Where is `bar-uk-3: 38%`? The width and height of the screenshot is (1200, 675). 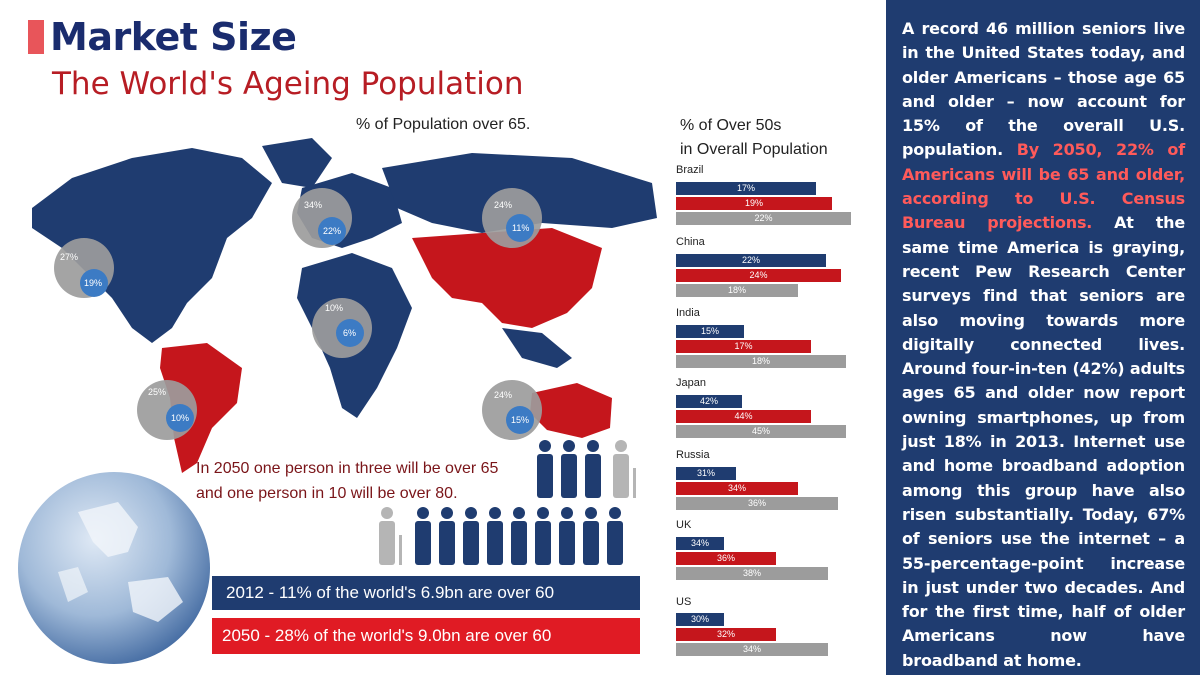 bar-uk-3: 38% is located at coordinates (752, 573).